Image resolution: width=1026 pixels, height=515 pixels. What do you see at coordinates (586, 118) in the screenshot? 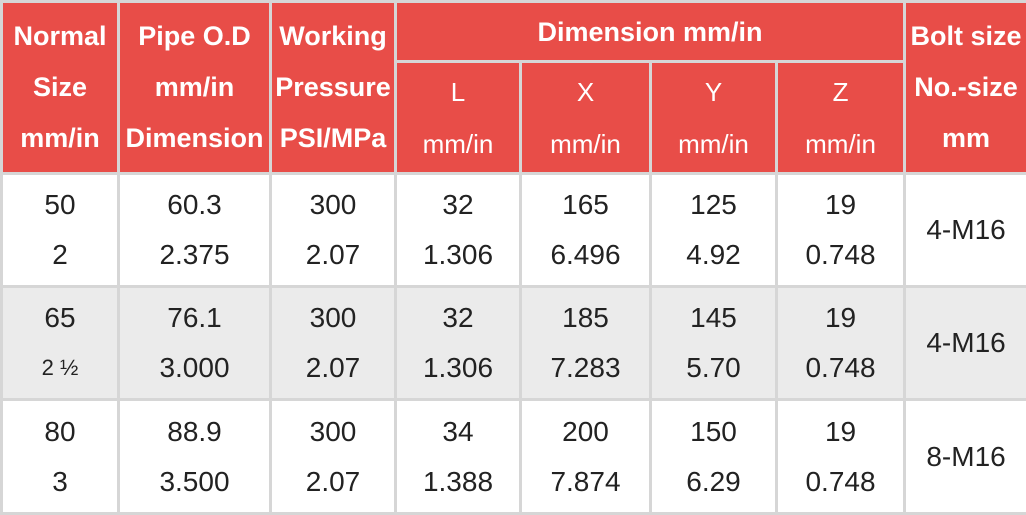
I see `header-dim-x: X mm/in` at bounding box center [586, 118].